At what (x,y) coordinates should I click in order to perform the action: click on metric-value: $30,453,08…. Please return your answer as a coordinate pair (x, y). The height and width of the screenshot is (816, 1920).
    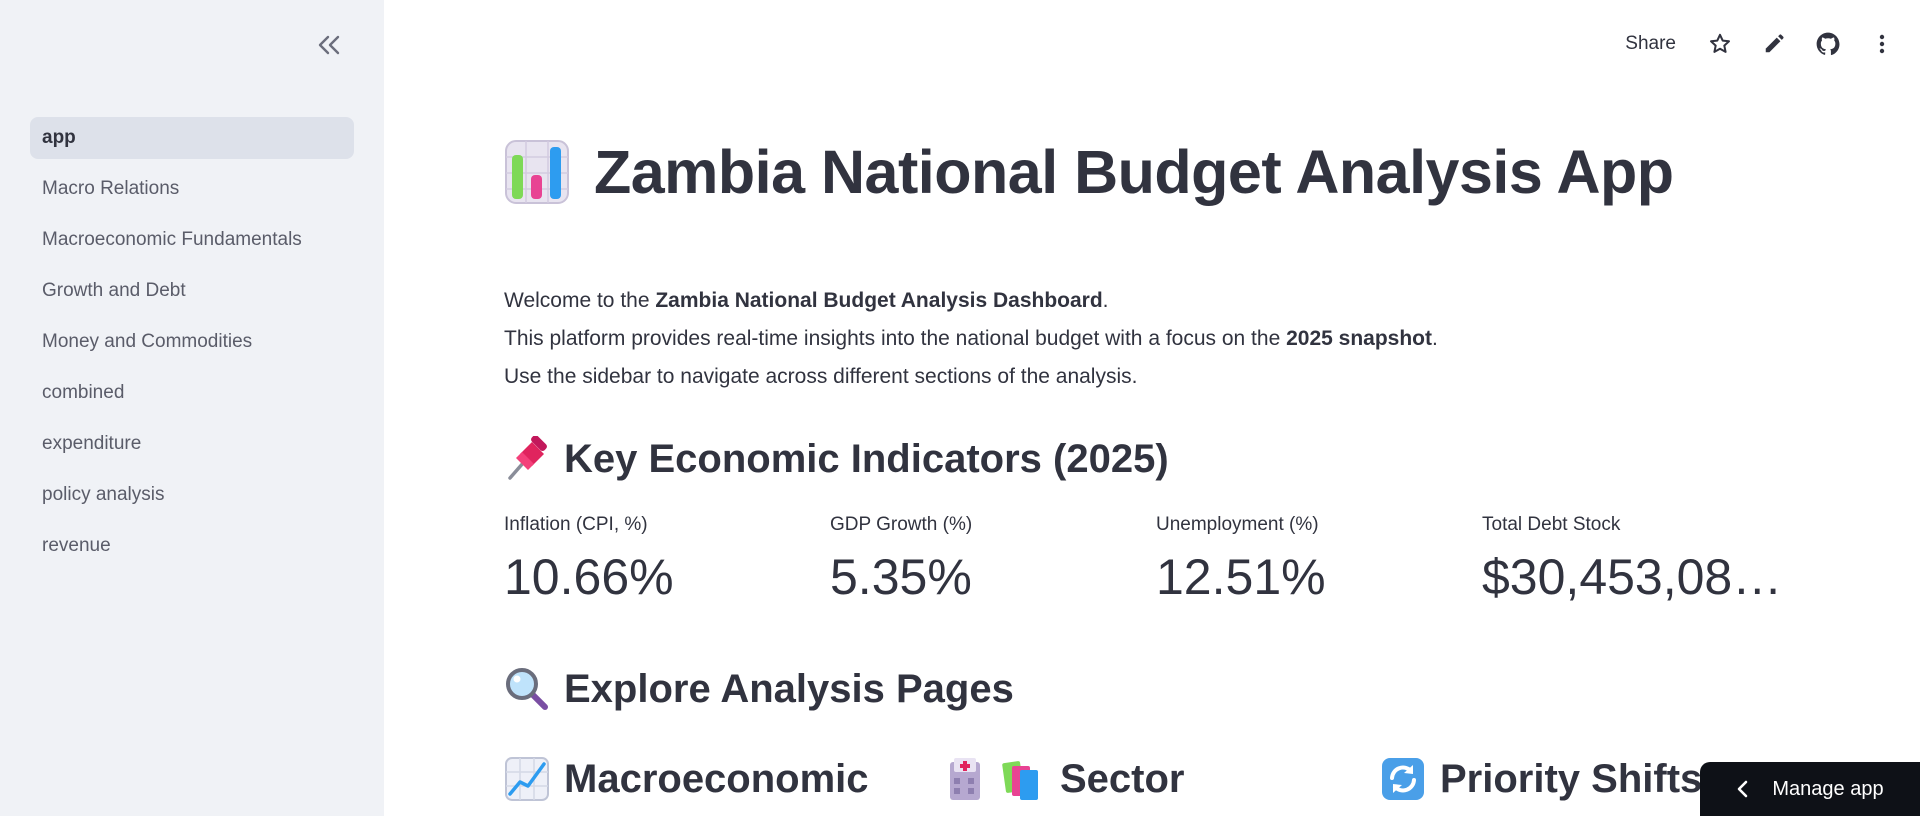
    Looking at the image, I should click on (1632, 577).